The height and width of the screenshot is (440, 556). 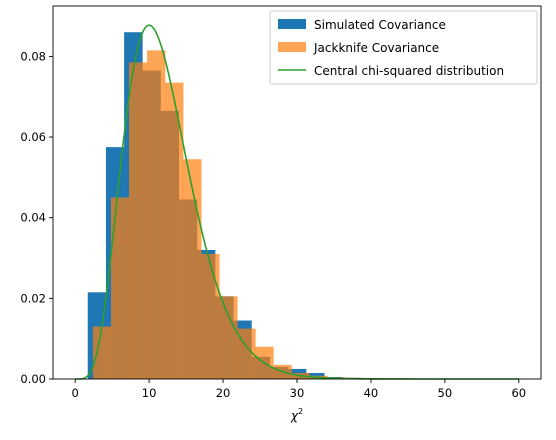 What do you see at coordinates (223, 393) in the screenshot?
I see `x-tick-label: 20` at bounding box center [223, 393].